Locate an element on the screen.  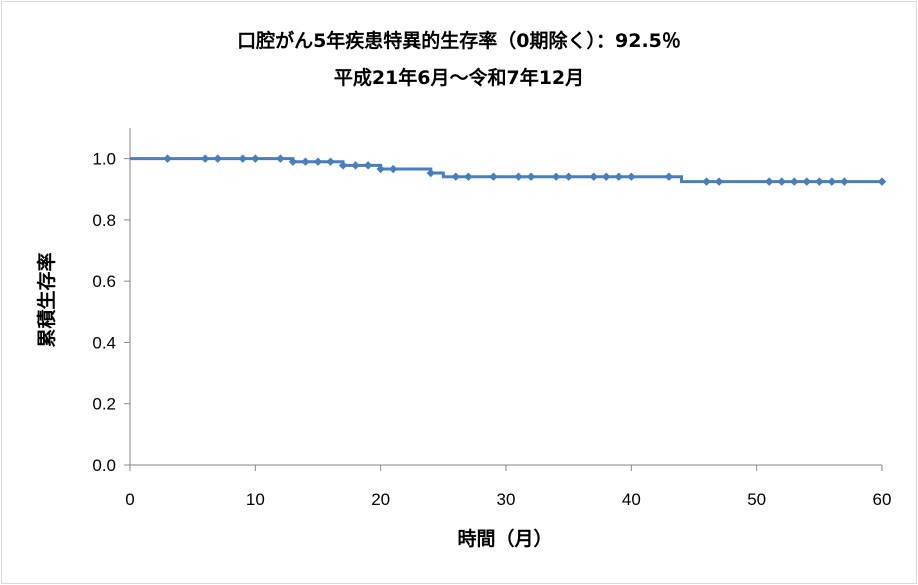
y-tick-label: 0.6 is located at coordinates (104, 281).